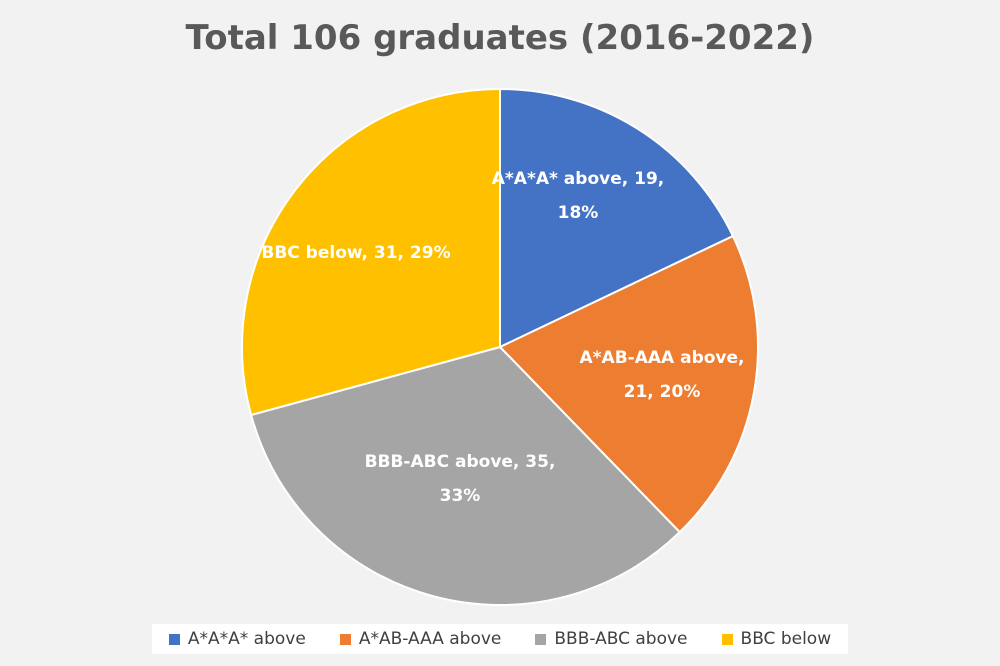  Describe the element at coordinates (662, 375) in the screenshot. I see `slice-data-label-2: A*AB-AAA above, 21, 20%` at that location.